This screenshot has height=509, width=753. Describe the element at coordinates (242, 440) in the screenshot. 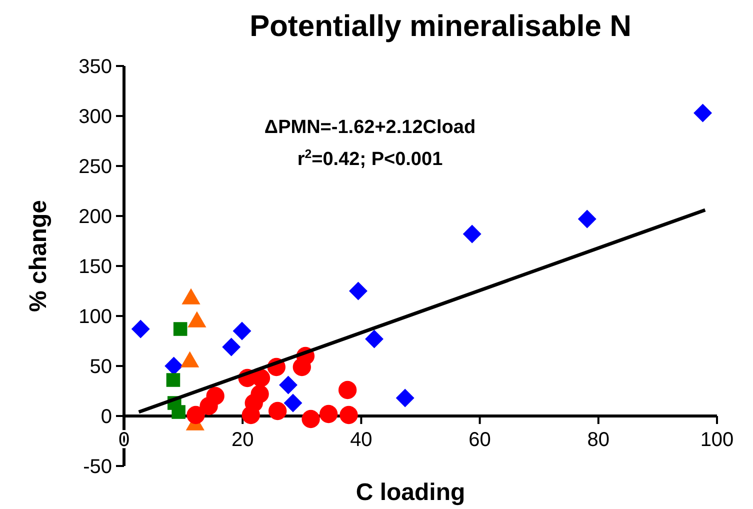

I see `x-tick-label: 20` at that location.